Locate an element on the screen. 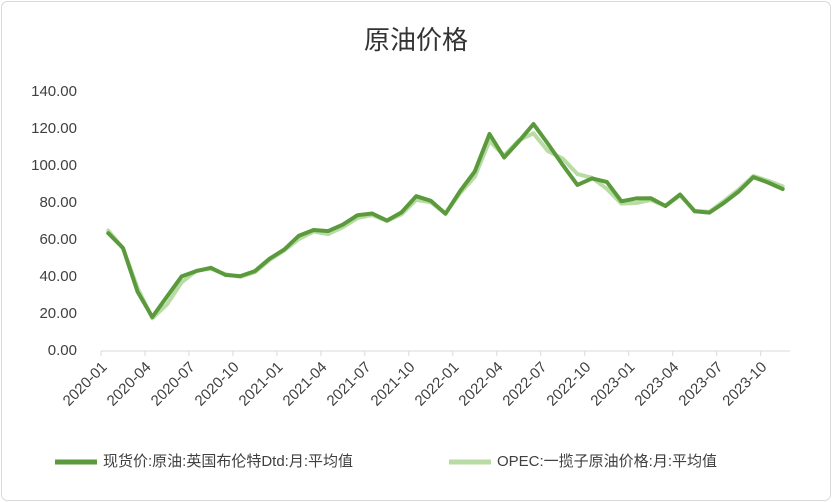  y-tick-label: 0.00 is located at coordinates (62, 350).